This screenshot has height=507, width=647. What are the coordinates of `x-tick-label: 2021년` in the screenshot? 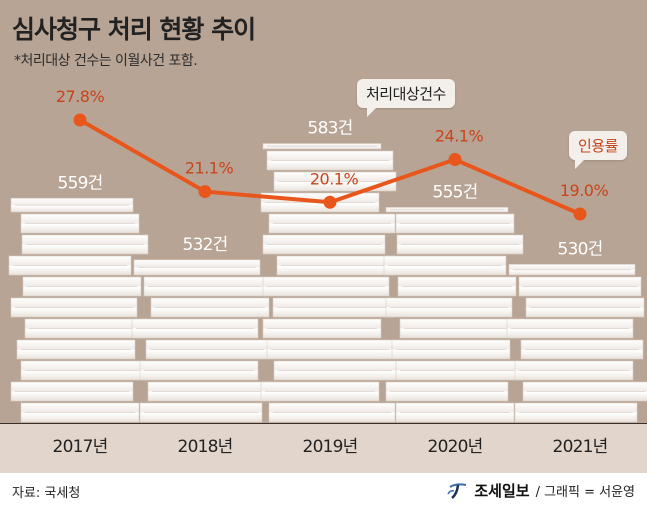 It's located at (580, 447).